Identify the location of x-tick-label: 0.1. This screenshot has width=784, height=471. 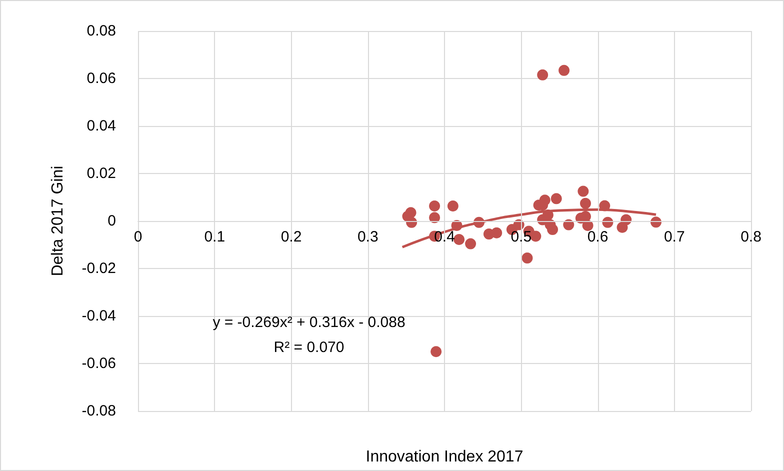
(215, 237).